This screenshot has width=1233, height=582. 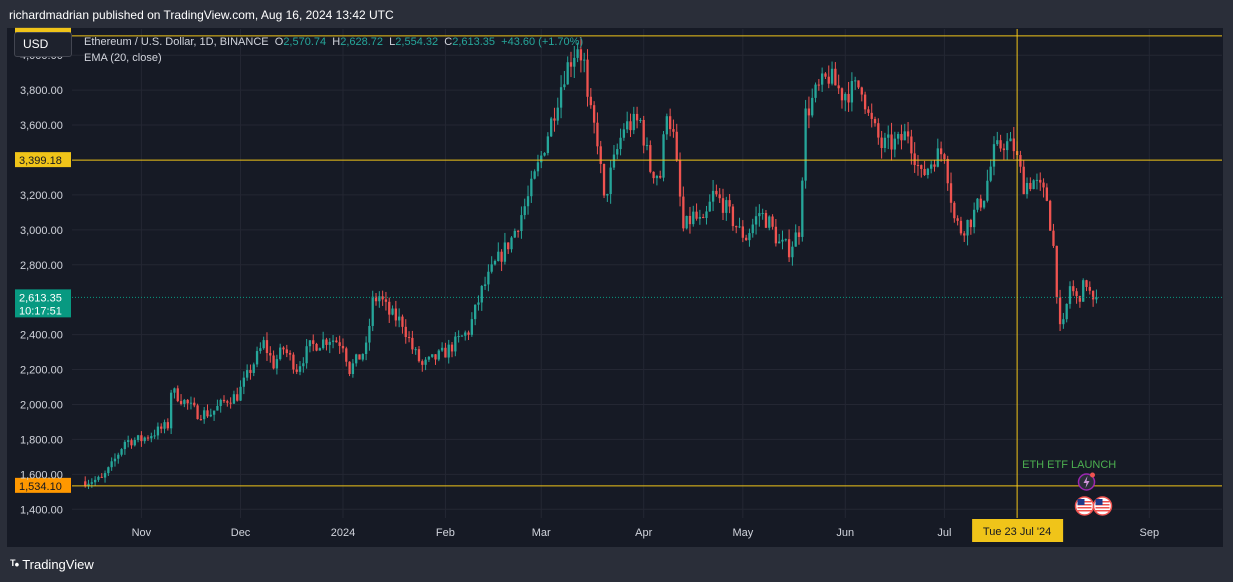 I want to click on symbol-name: Ethereum / U.S. Dollar, 1D, BINANCE, so click(x=176, y=42).